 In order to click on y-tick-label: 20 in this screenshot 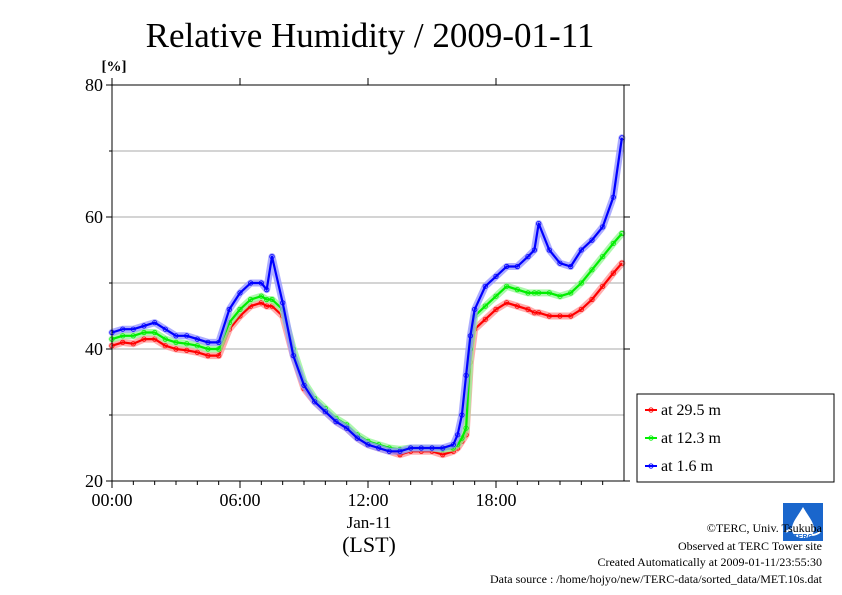, I will do `click(94, 481)`.